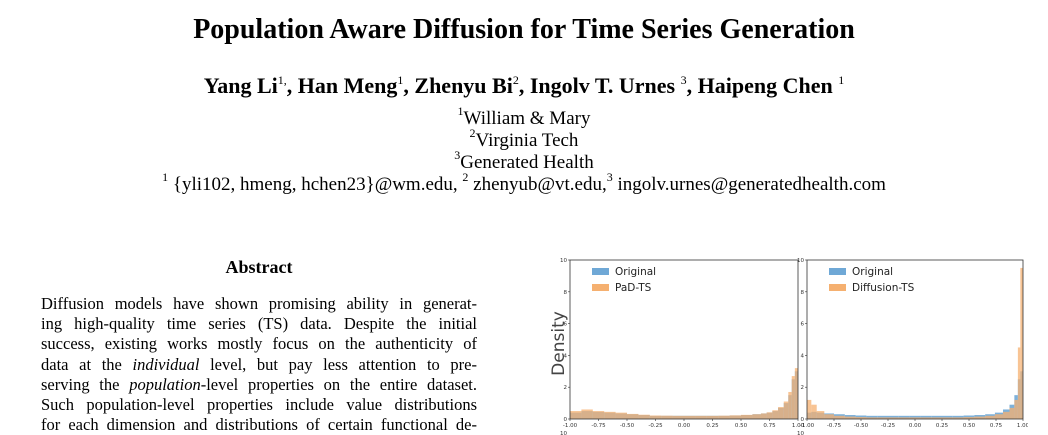 This screenshot has width=1048, height=435. I want to click on legend-label: Original, so click(635, 272).